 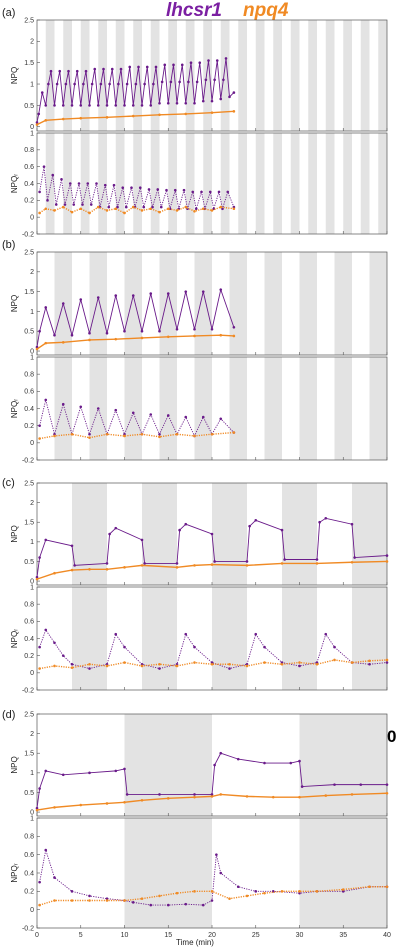 I want to click on x-tick-label: 35, so click(x=343, y=935).